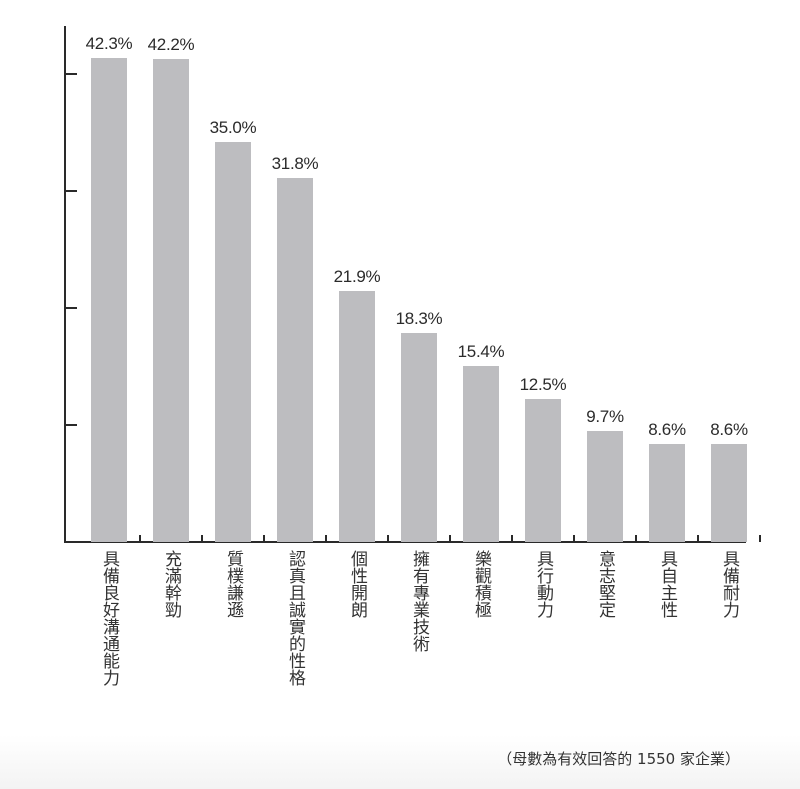 This screenshot has height=789, width=800. I want to click on bar-value-label: 21.9%, so click(357, 277).